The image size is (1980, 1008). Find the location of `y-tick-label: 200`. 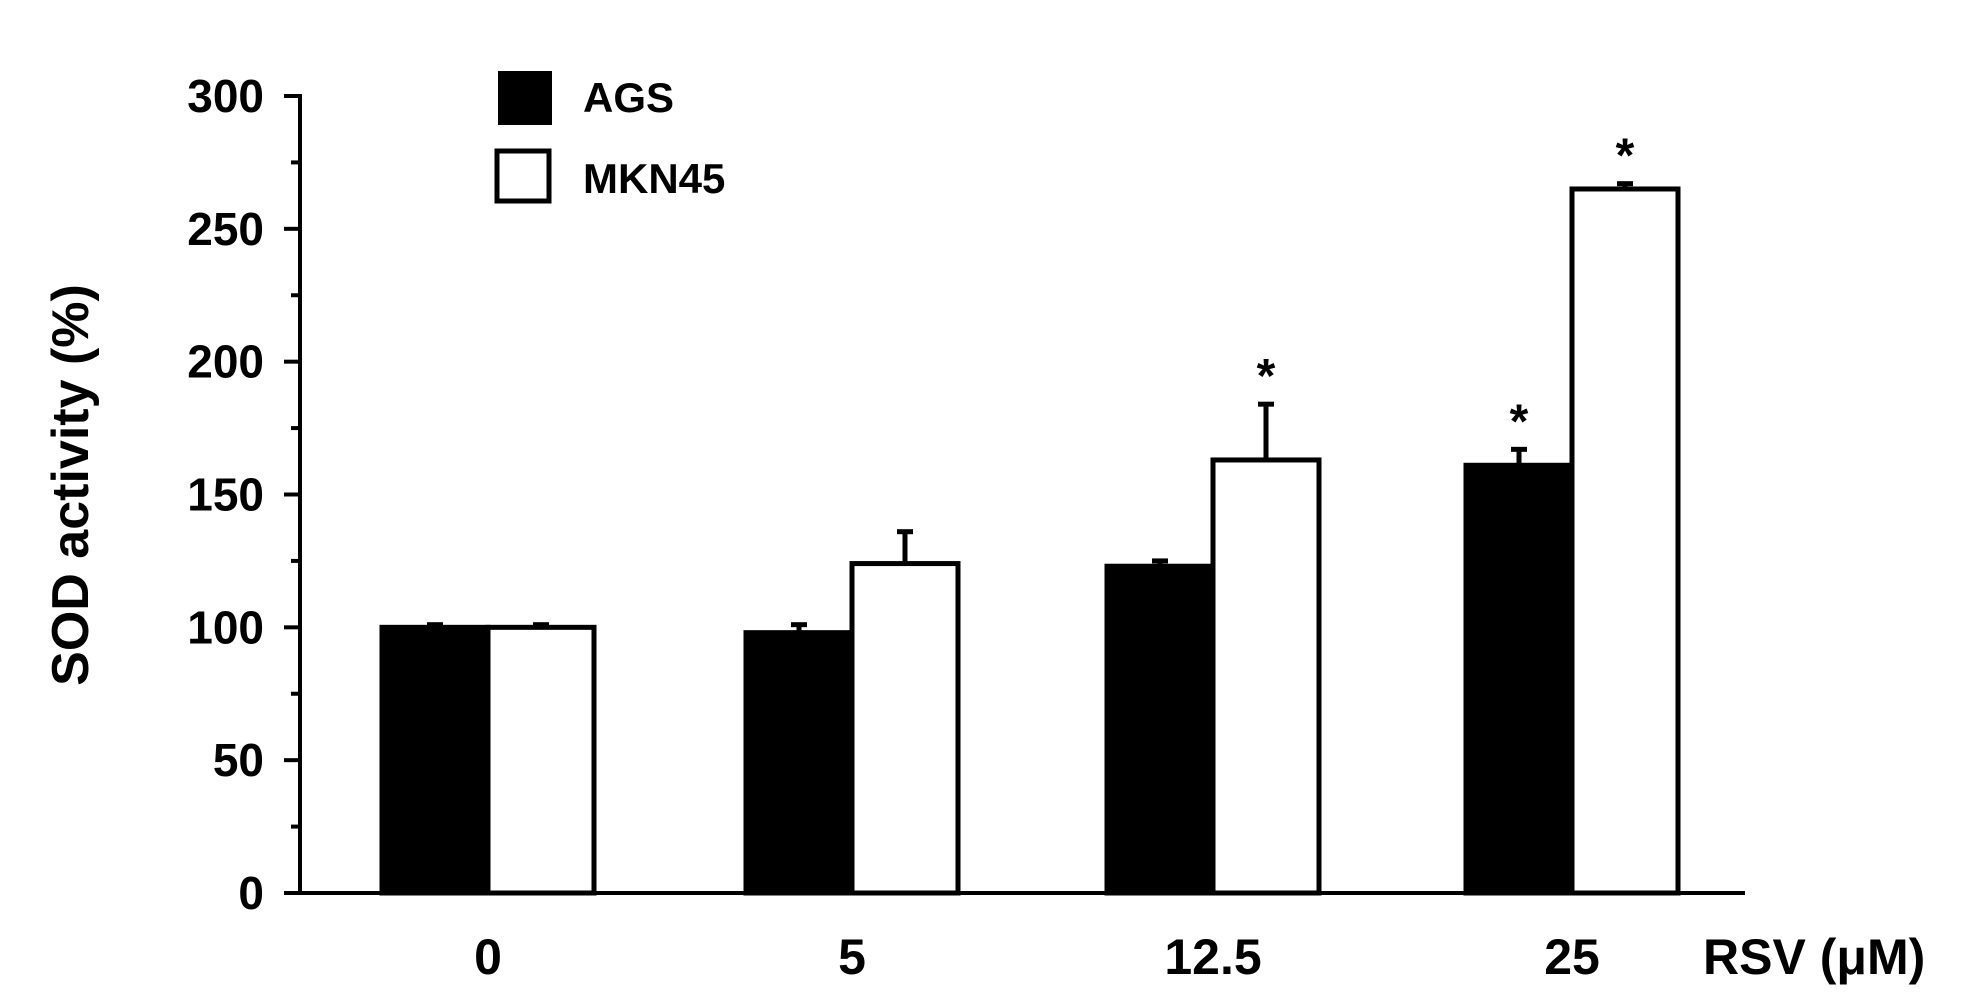

y-tick-label: 200 is located at coordinates (225, 362).